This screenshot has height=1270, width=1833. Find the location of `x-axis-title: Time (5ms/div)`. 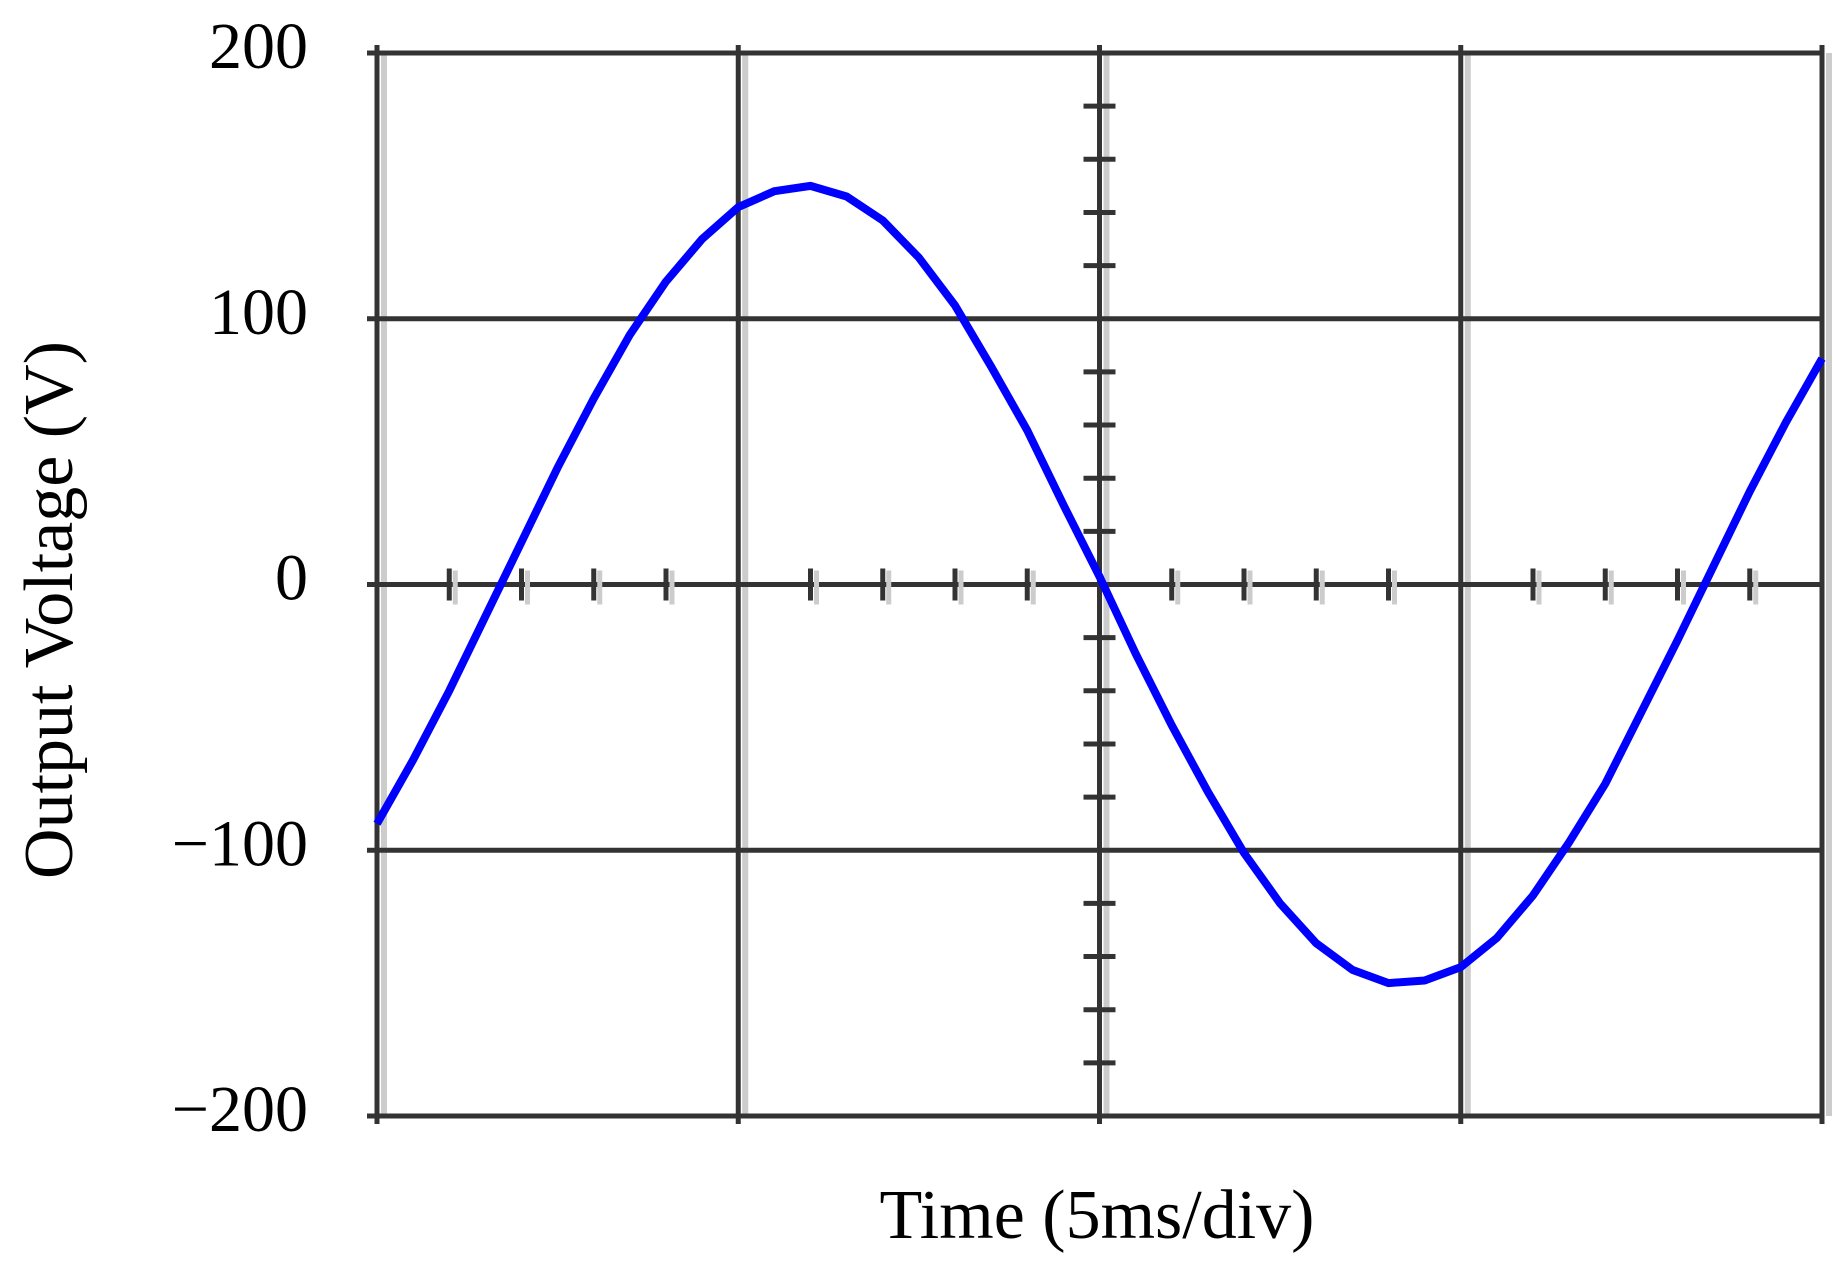

x-axis-title: Time (5ms/div) is located at coordinates (1097, 1215).